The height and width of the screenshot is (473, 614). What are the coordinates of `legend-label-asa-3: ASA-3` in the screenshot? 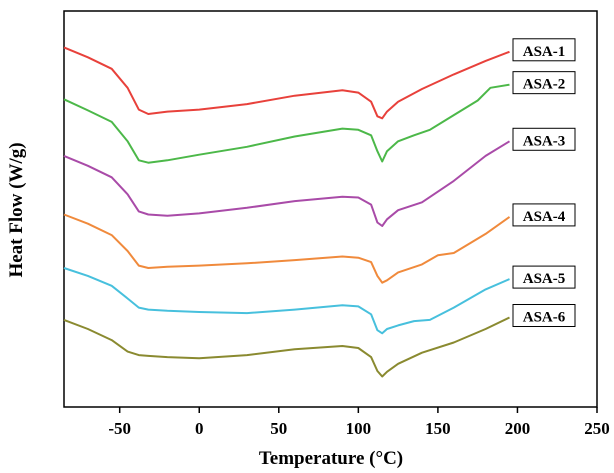 It's located at (544, 139).